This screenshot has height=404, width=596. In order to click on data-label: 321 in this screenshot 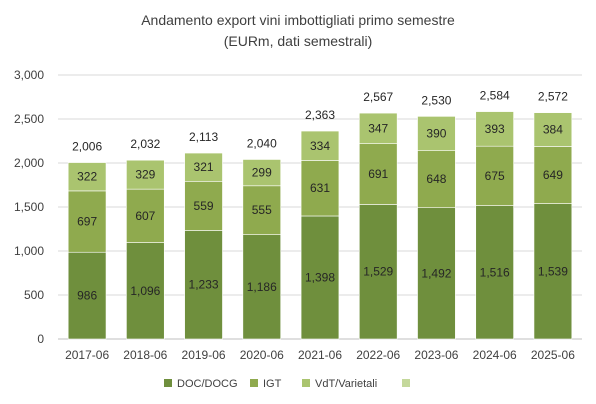, I will do `click(204, 167)`.